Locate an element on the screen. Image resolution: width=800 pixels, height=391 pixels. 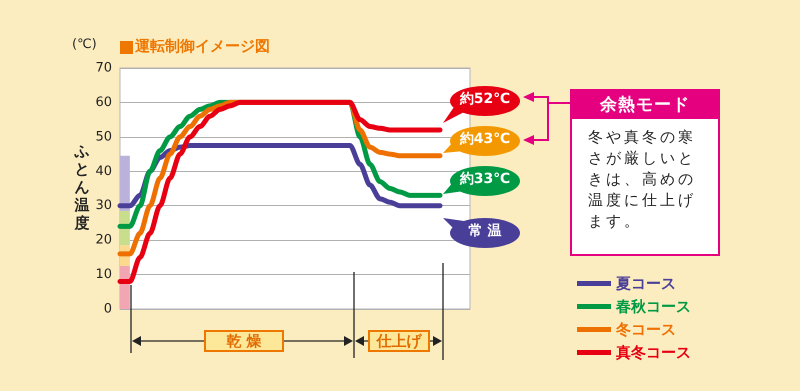
y-tick-label: 30 is located at coordinates (103, 206).